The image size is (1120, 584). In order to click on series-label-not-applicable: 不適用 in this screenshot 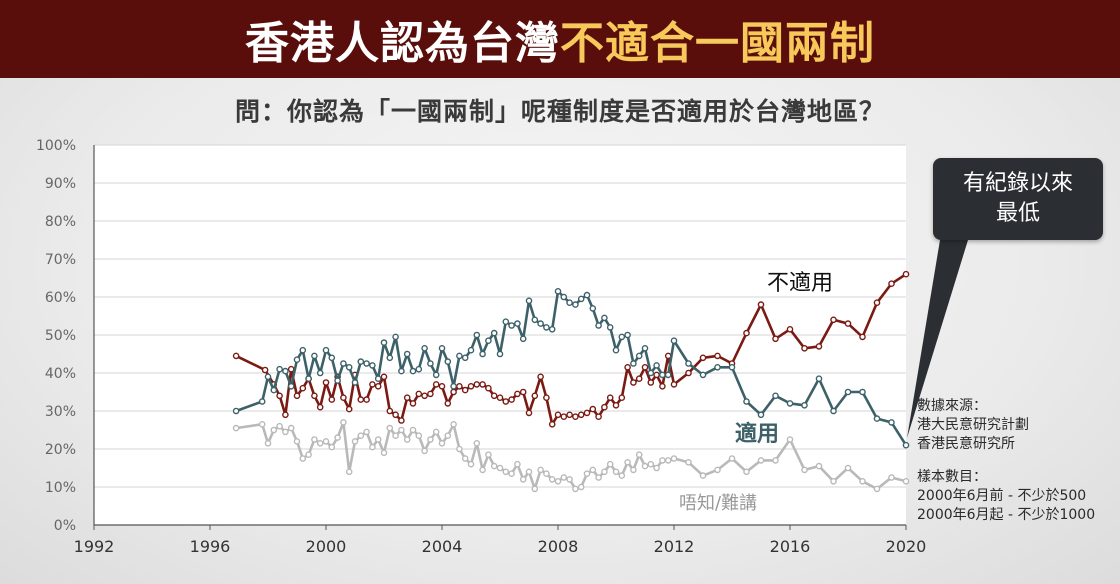, I will do `click(800, 283)`.